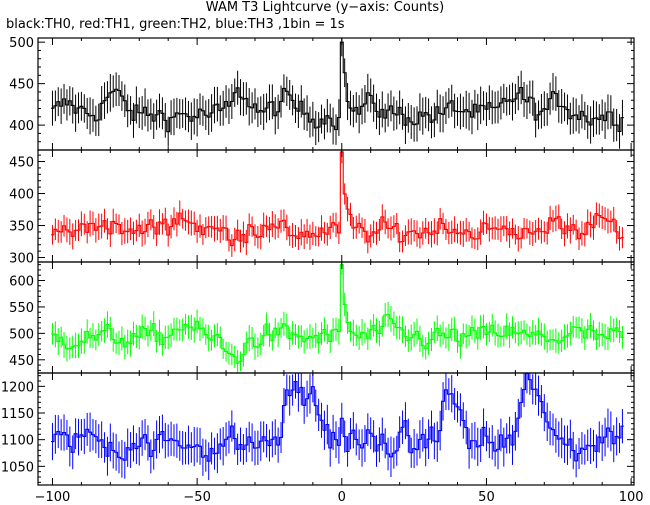 Image resolution: width=650 pixels, height=505 pixels. Describe the element at coordinates (17, 467) in the screenshot. I see `y-tick-label: 1050` at that location.